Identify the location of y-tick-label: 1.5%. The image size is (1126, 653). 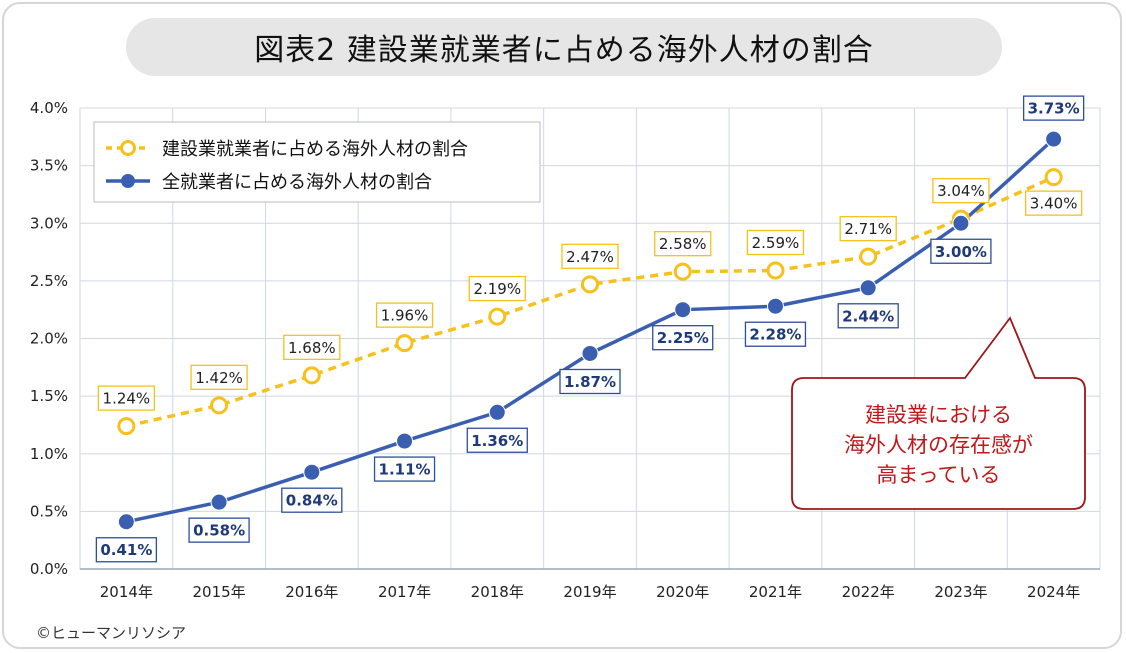
(49, 396).